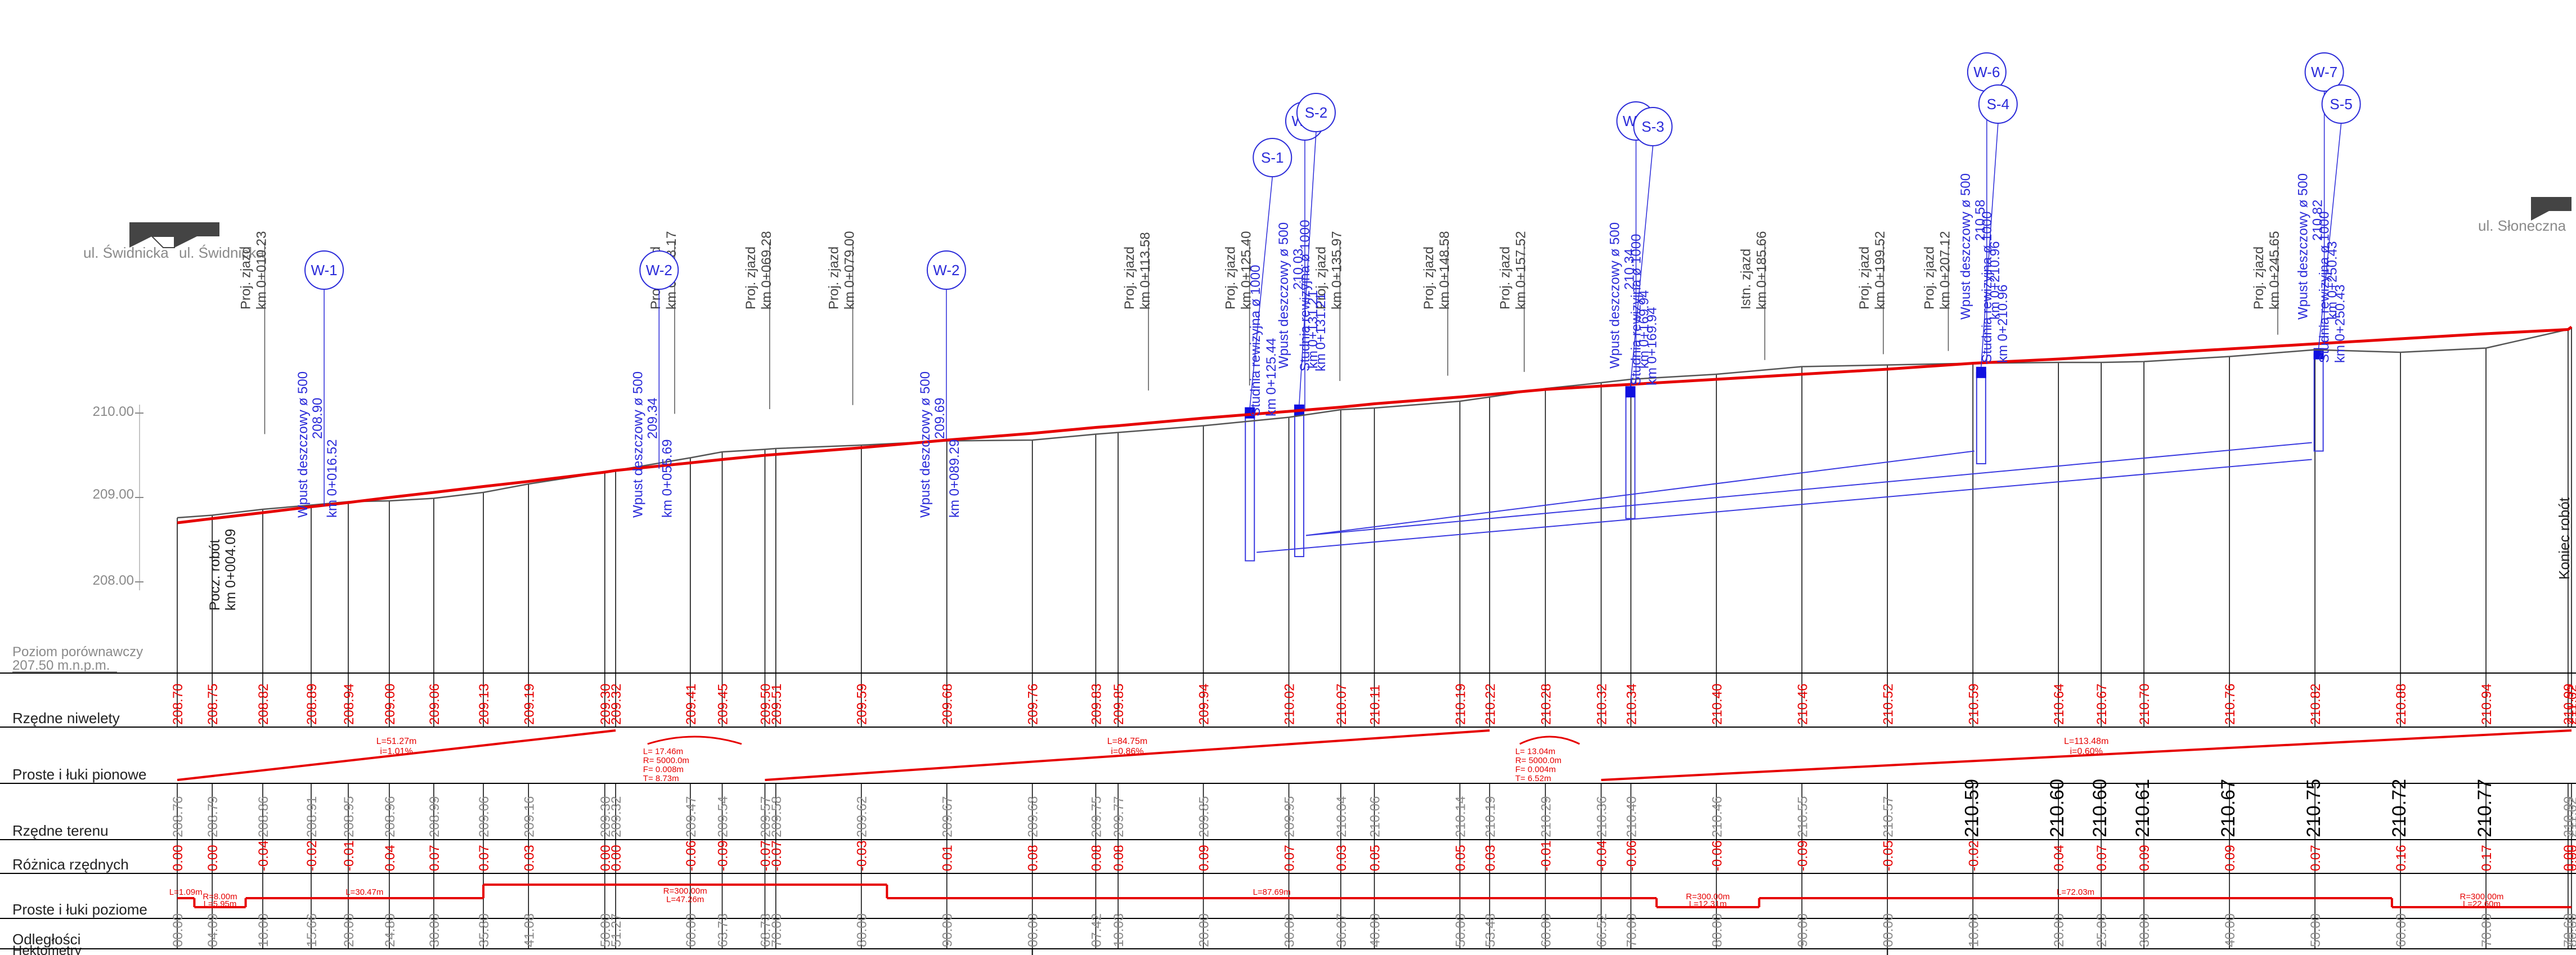  I want to click on terrain-value: 210.29, so click(1546, 817).